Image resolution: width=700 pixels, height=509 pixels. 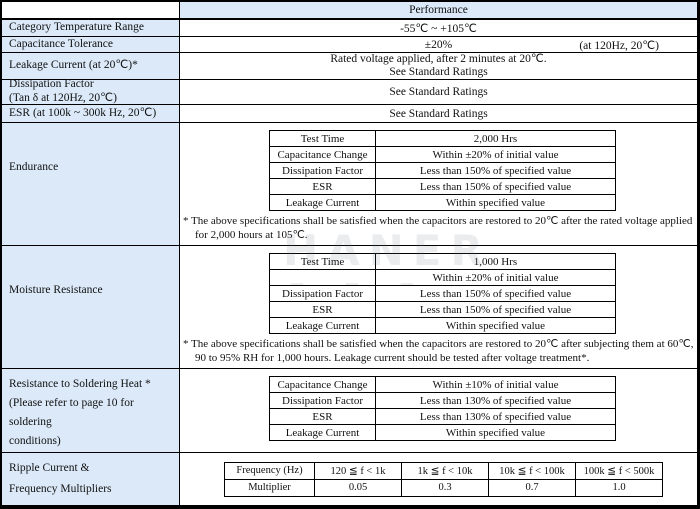 What do you see at coordinates (532, 470) in the screenshot?
I see `ripple-band-3: 10k ≦ f < 100k` at bounding box center [532, 470].